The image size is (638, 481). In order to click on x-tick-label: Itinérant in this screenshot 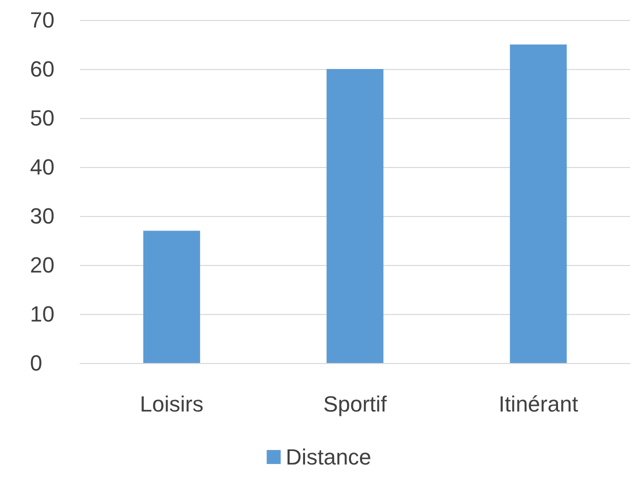, I will do `click(538, 404)`.